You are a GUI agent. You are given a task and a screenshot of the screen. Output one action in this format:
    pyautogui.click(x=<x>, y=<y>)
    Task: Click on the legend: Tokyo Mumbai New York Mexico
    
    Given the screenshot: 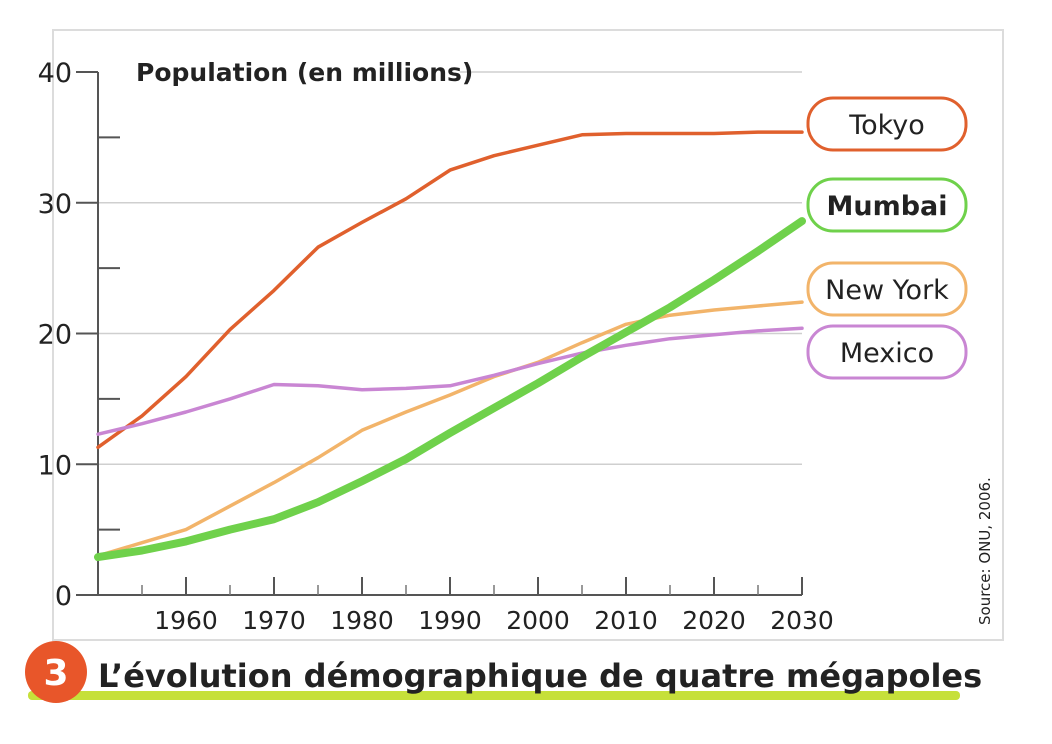 What is the action you would take?
    pyautogui.click(x=887, y=238)
    